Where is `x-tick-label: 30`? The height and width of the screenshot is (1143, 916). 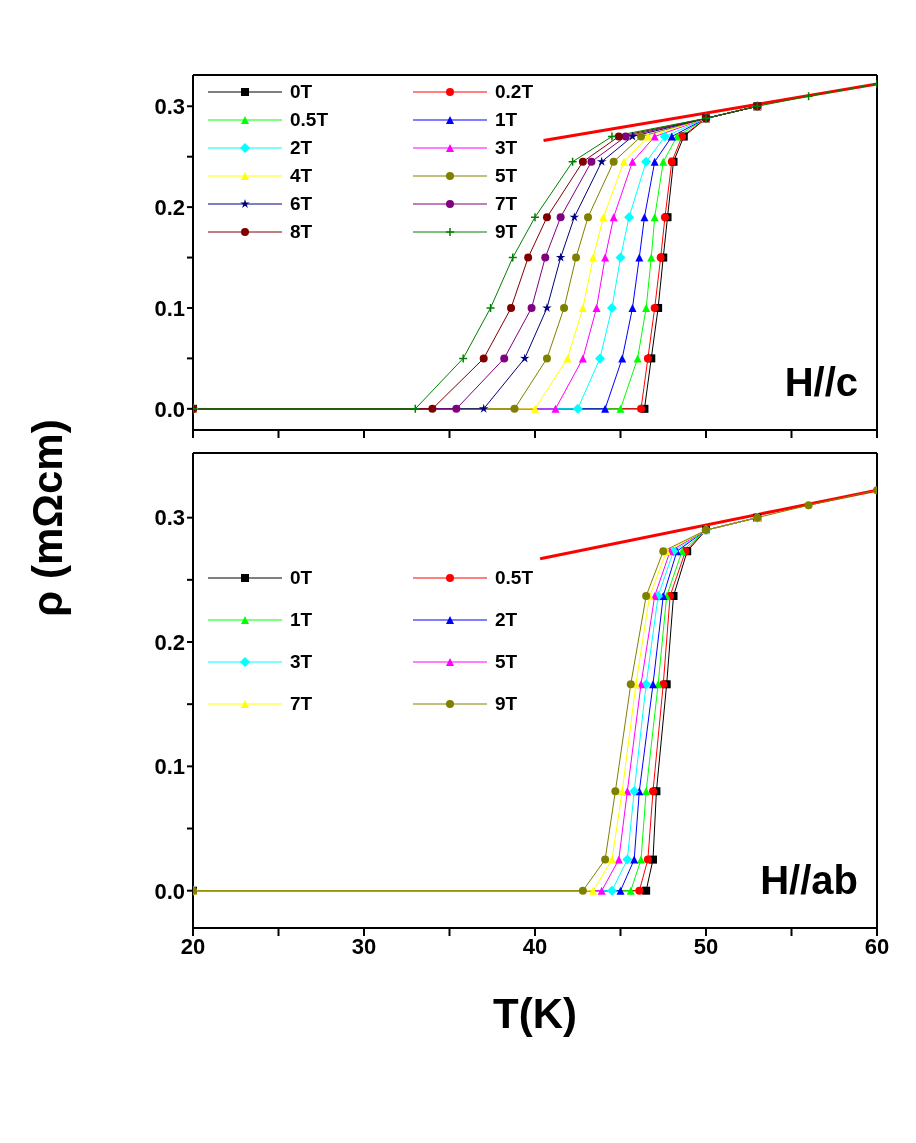
x-tick-label: 30 is located at coordinates (364, 946).